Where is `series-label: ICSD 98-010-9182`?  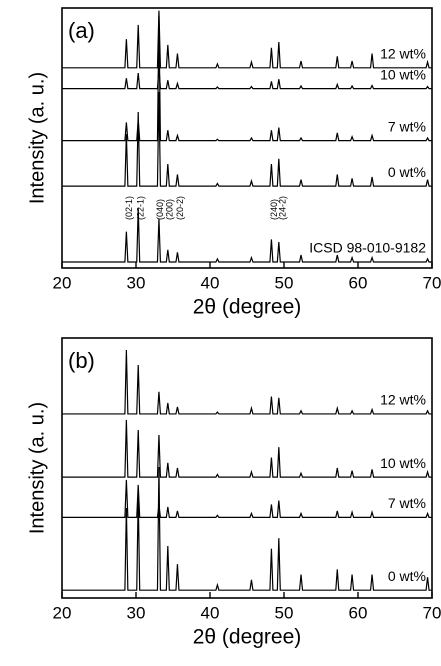
series-label: ICSD 98-010-9182 is located at coordinates (367, 248).